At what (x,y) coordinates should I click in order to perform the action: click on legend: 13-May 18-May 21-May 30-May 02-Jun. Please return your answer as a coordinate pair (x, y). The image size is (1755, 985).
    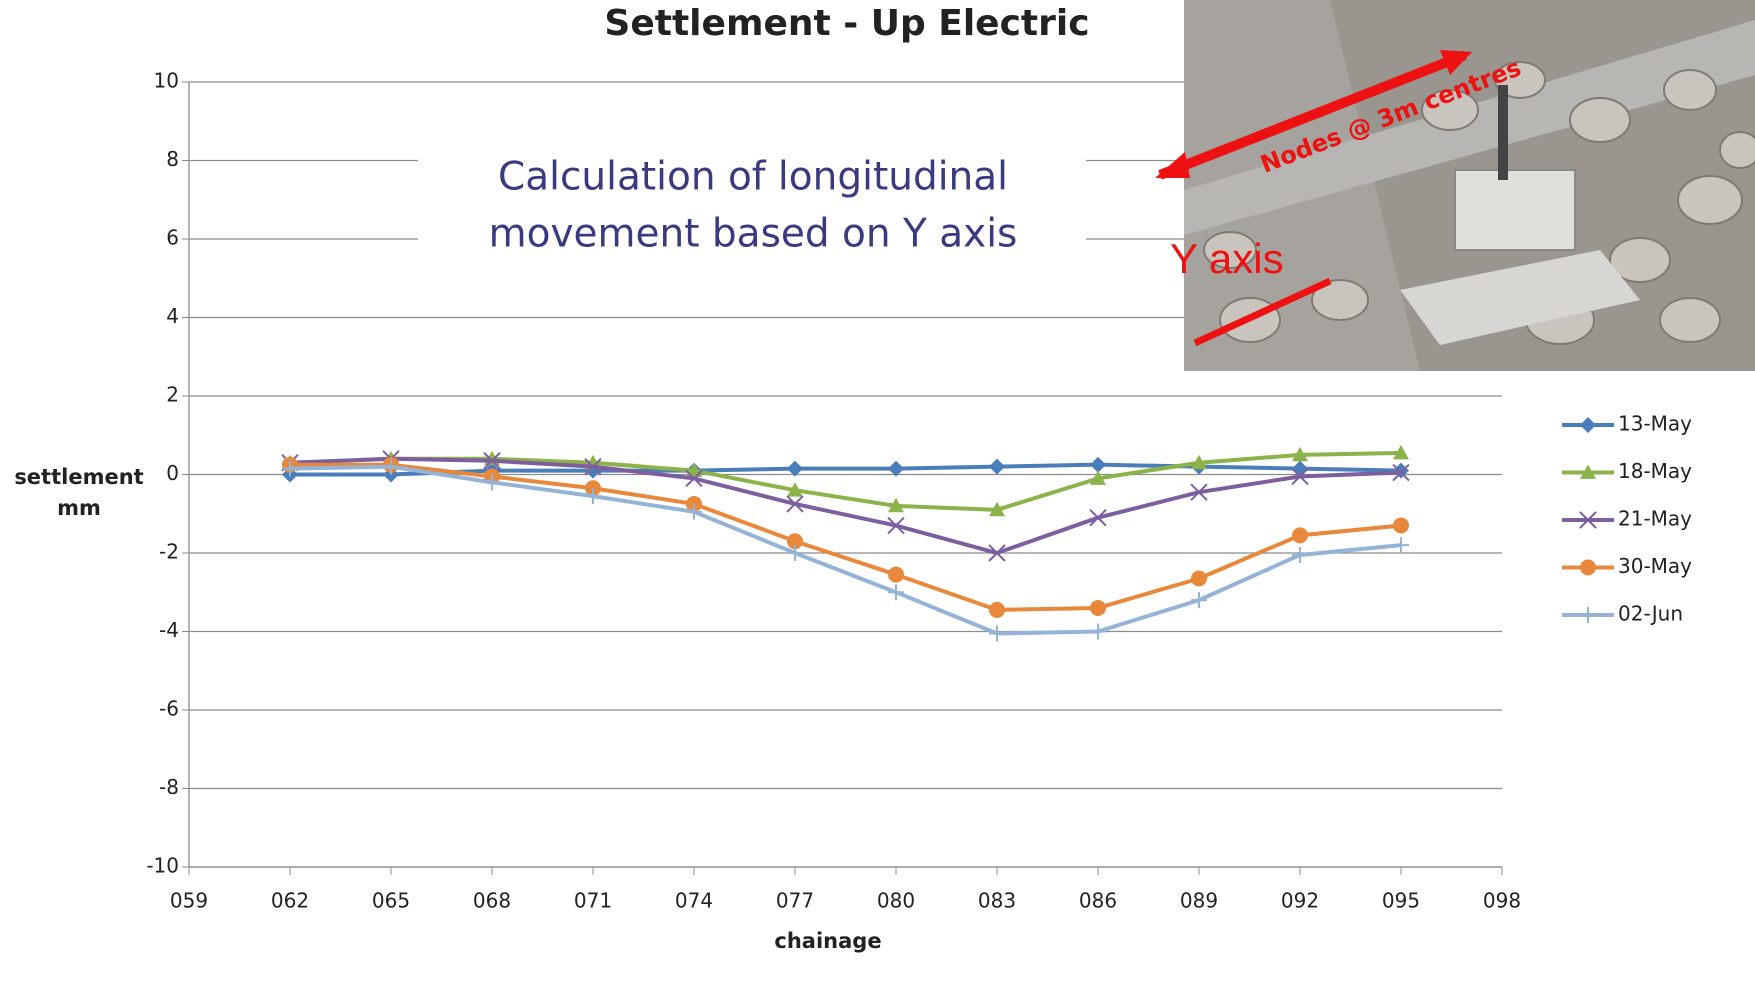
    Looking at the image, I should click on (1627, 519).